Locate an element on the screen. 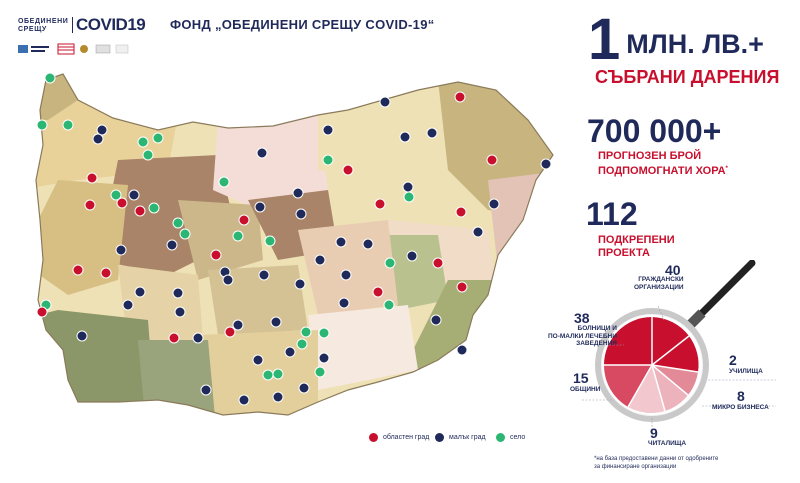 The image size is (800, 483). label-hospitals-line-1: БОЛНИЦИ И is located at coordinates (597, 328).